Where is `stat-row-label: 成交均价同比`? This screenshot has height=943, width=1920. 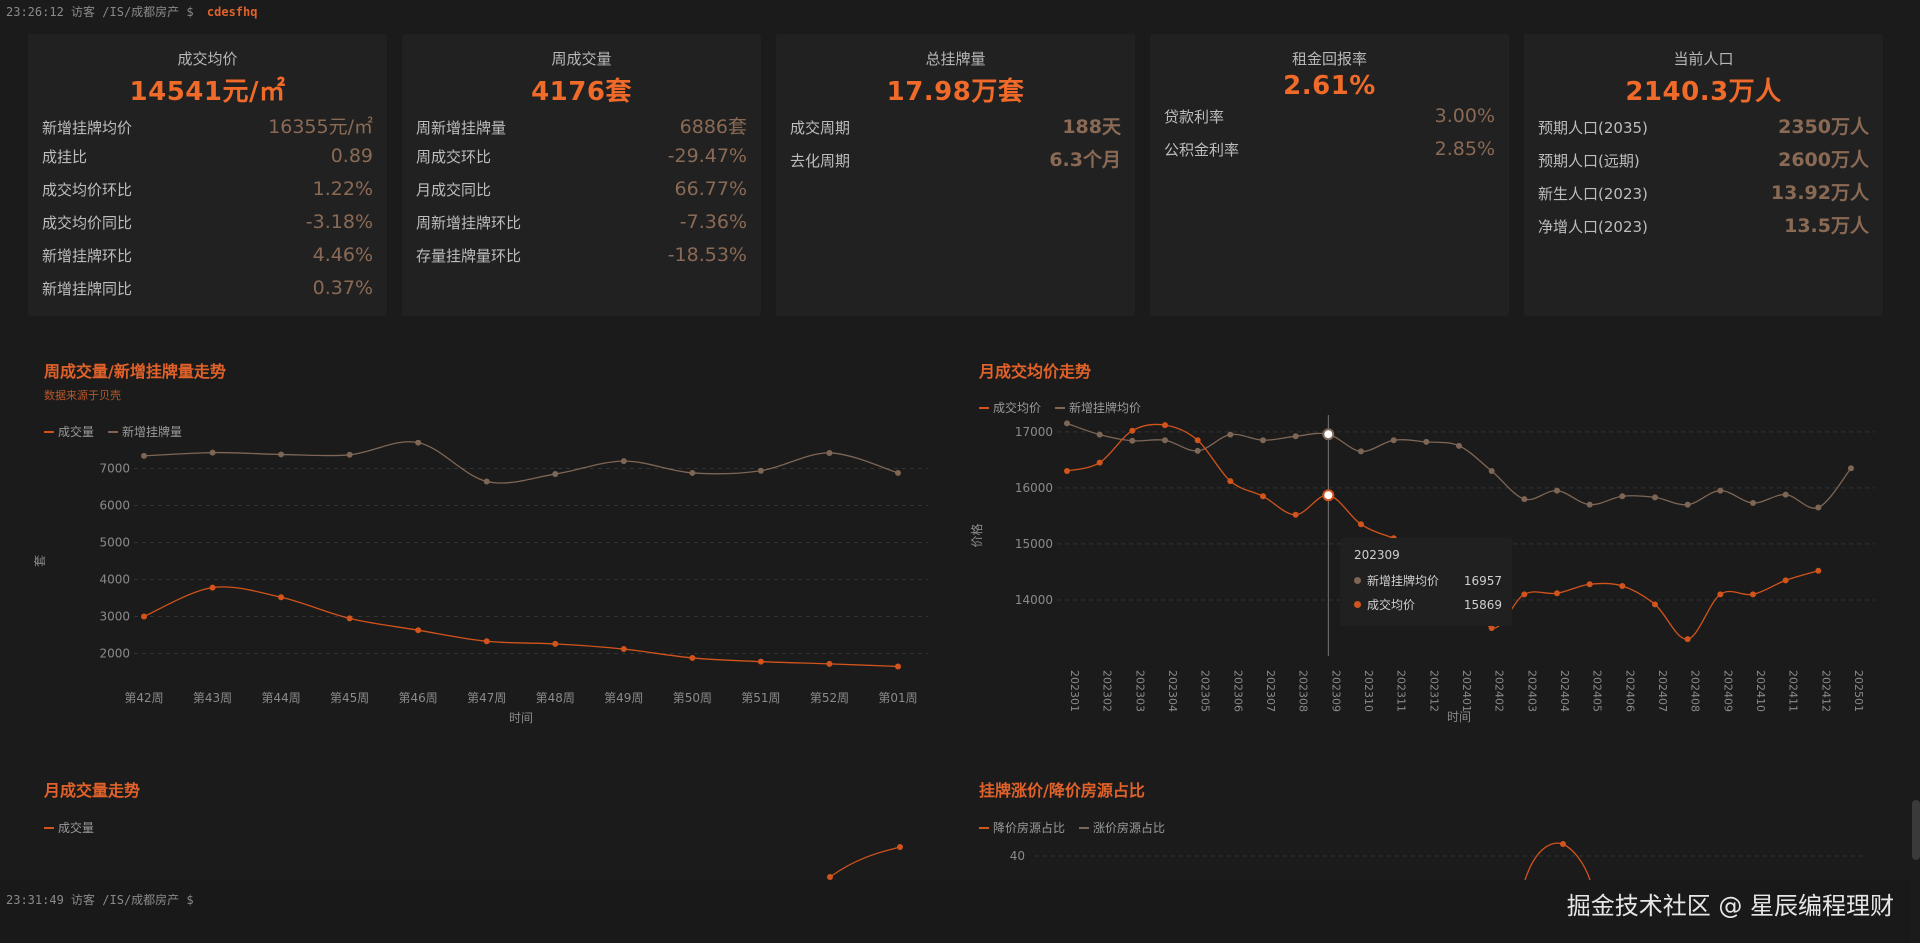
stat-row-label: 成交均价同比 is located at coordinates (87, 223).